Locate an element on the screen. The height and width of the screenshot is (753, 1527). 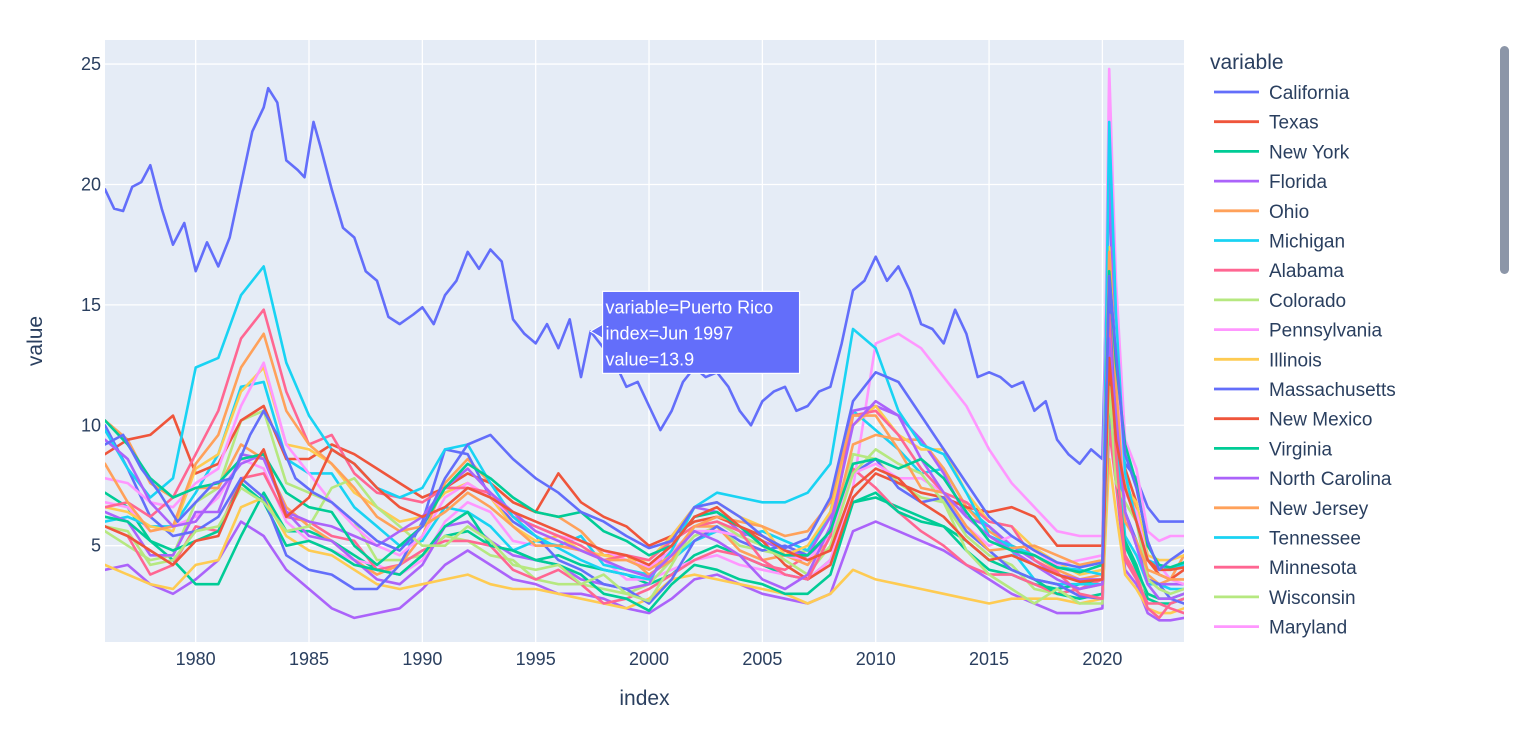
legend-item: New Jersey is located at coordinates (1291, 509).